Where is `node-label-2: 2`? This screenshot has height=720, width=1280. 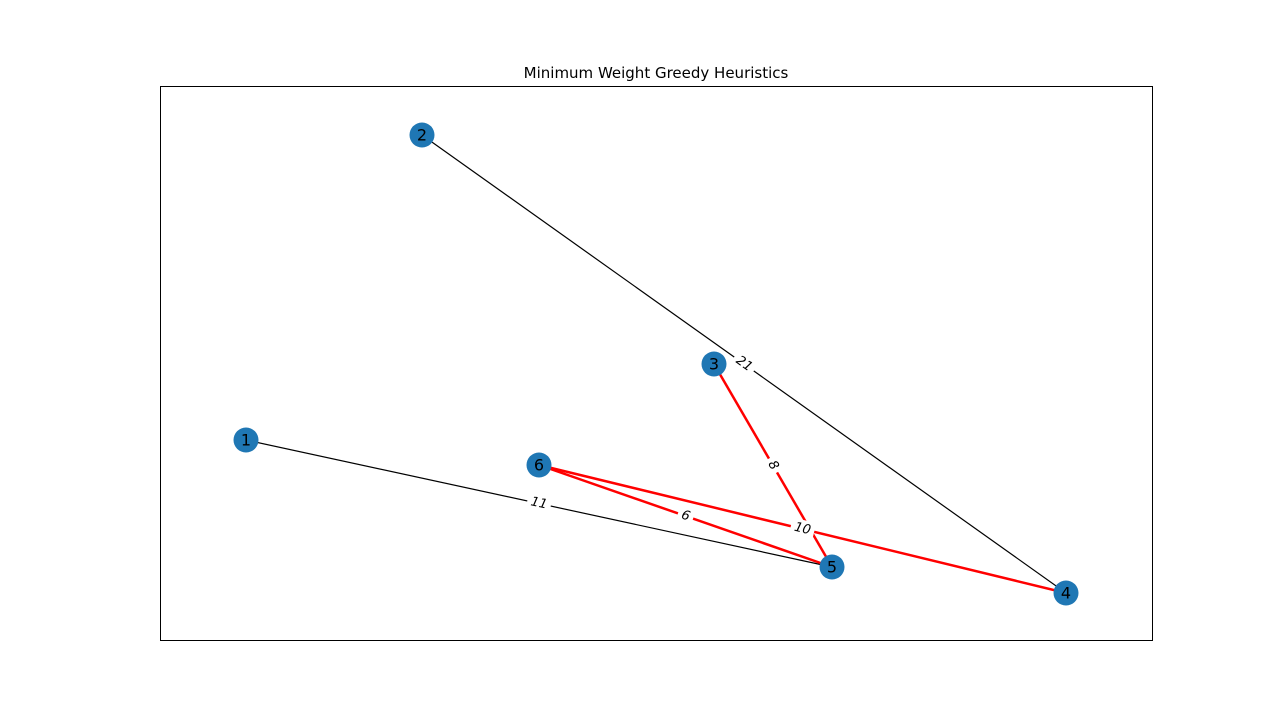
node-label-2: 2 is located at coordinates (422, 135).